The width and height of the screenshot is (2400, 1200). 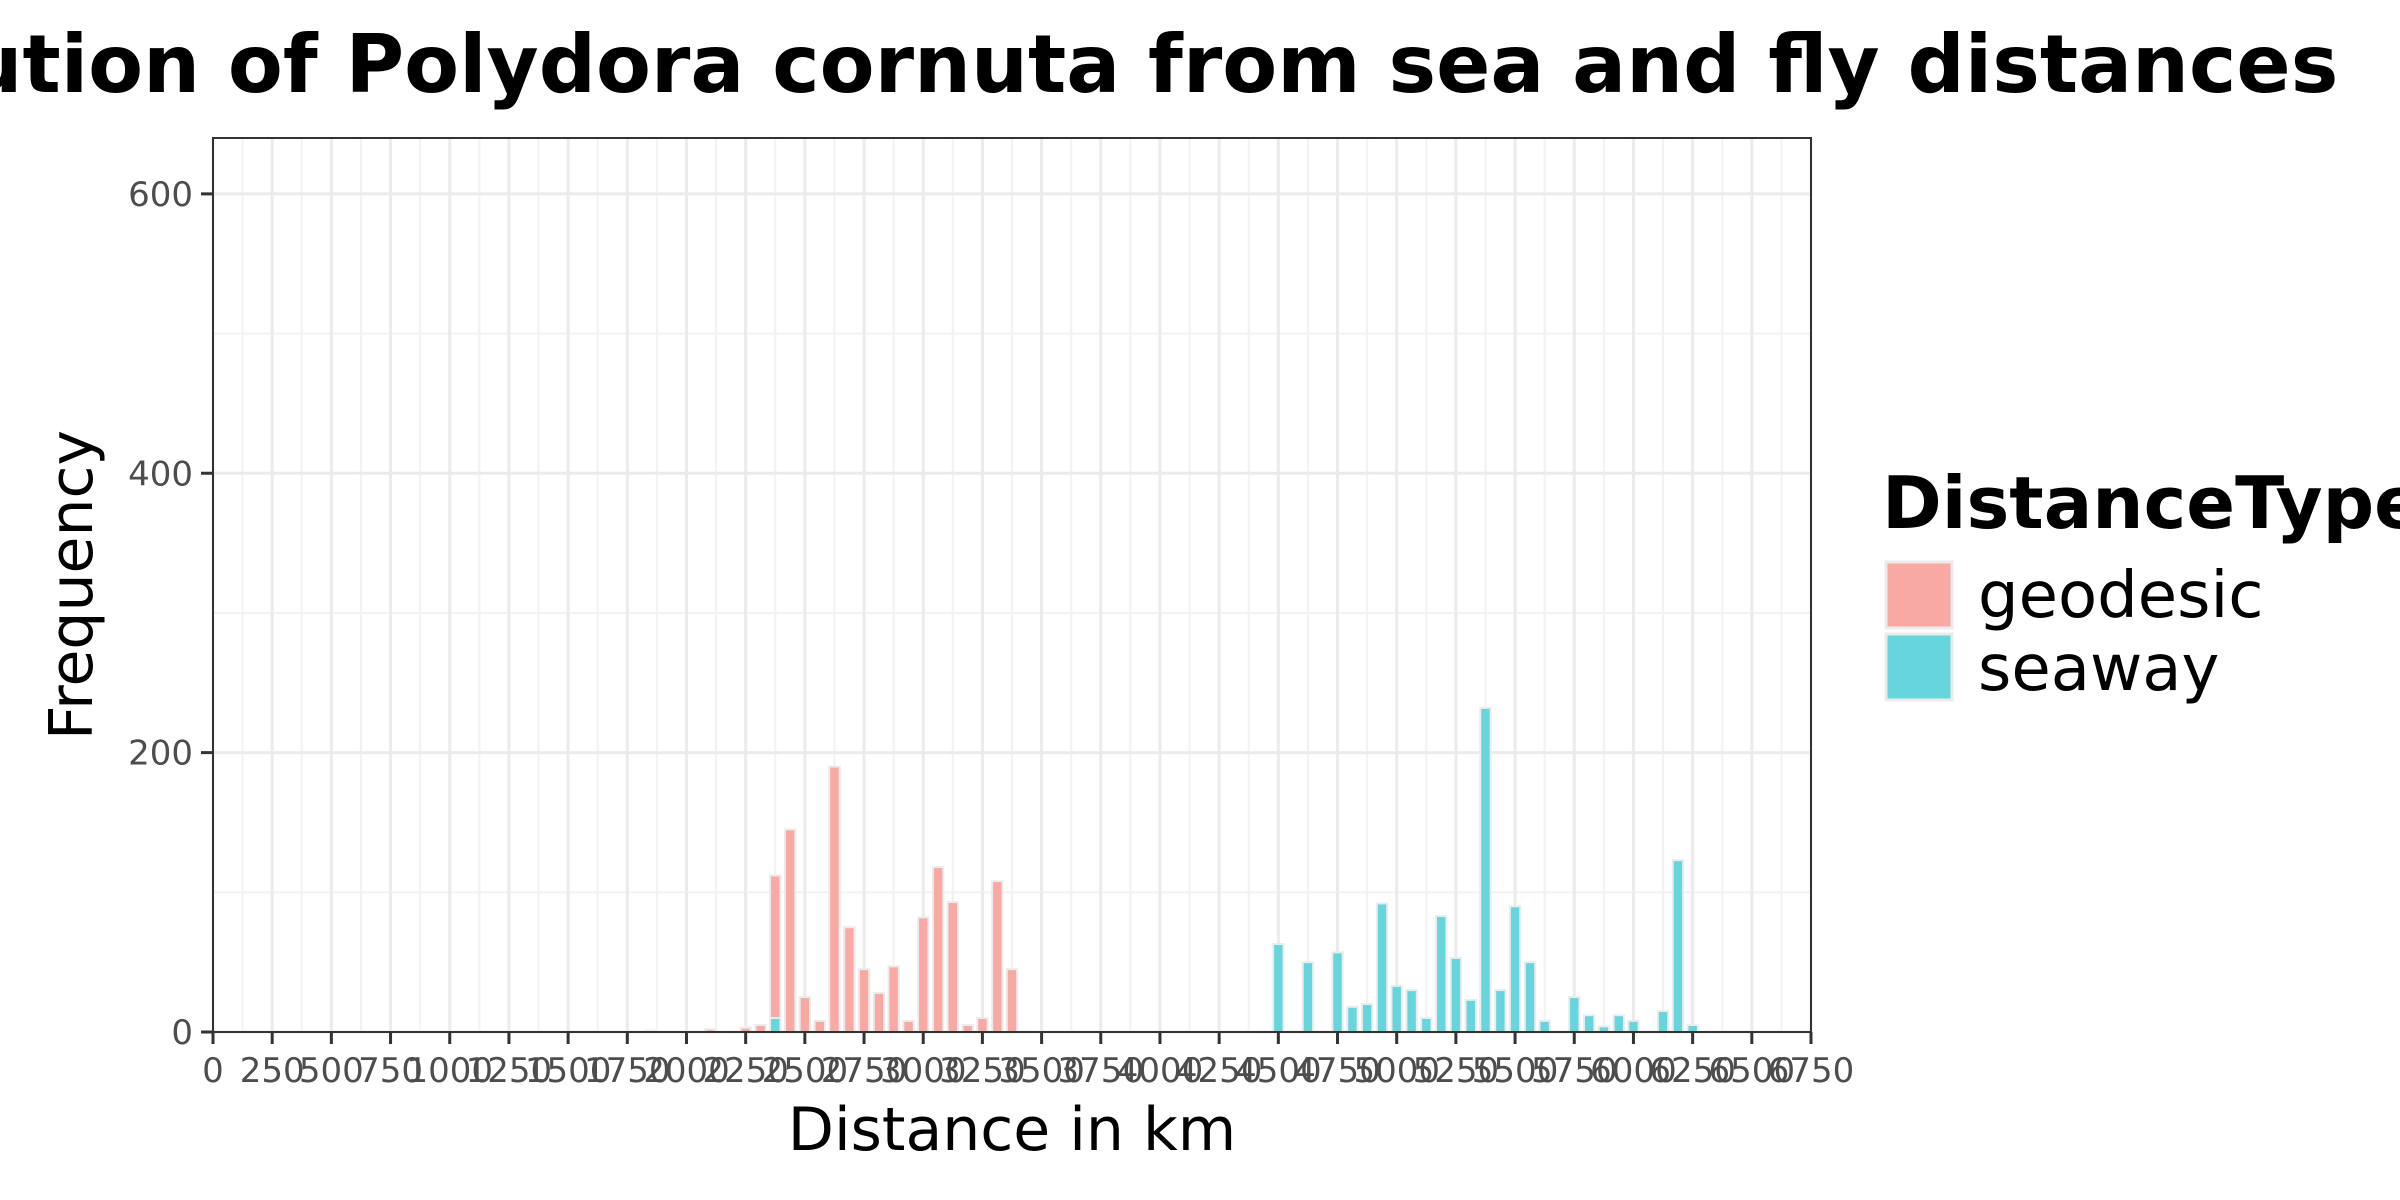 I want to click on x-tick-label: 2250, so click(x=745, y=1071).